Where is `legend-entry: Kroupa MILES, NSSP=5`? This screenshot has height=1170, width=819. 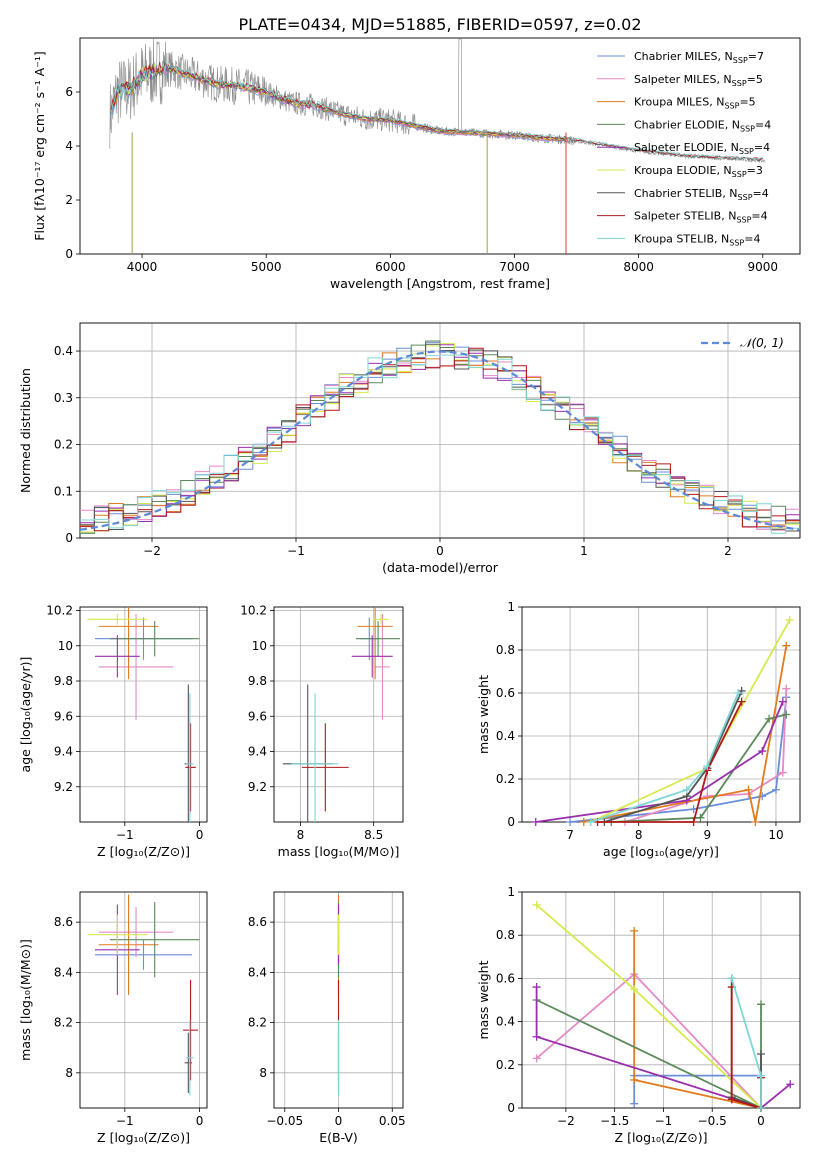
legend-entry: Kroupa MILES, NSSP=5 is located at coordinates (695, 103).